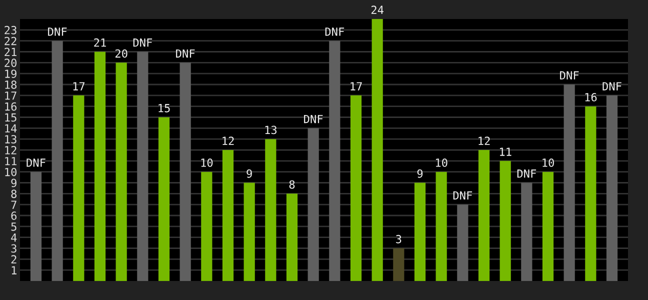 The height and width of the screenshot is (300, 648). I want to click on y-tick-label: 7, so click(13, 204).